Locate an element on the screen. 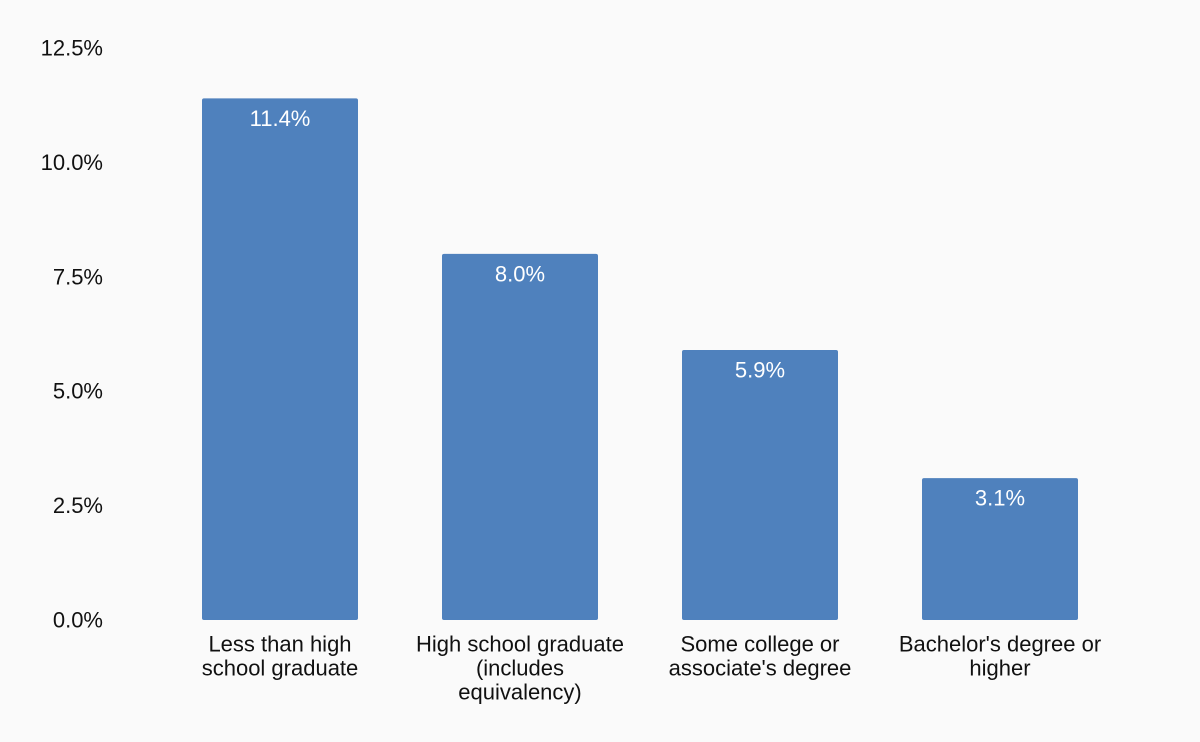 The image size is (1200, 742). x-tick-label-line: High school graduate is located at coordinates (520, 644).